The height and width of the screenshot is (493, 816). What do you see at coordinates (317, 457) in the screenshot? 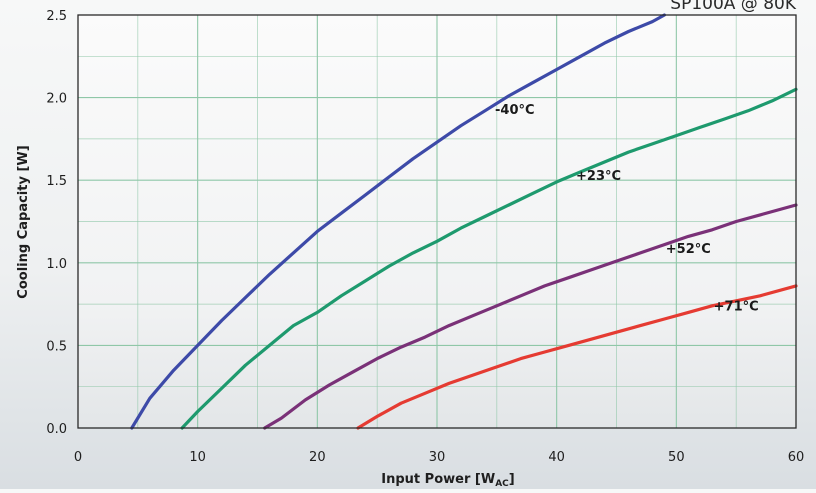
I see `x-tick-label: 20` at bounding box center [317, 457].